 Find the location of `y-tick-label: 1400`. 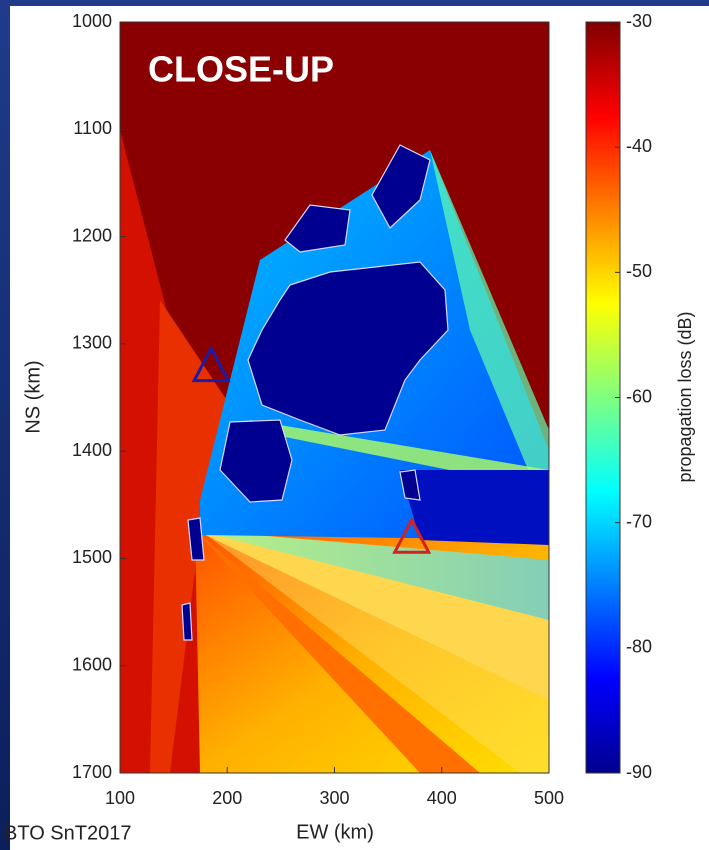

y-tick-label: 1400 is located at coordinates (92, 450).